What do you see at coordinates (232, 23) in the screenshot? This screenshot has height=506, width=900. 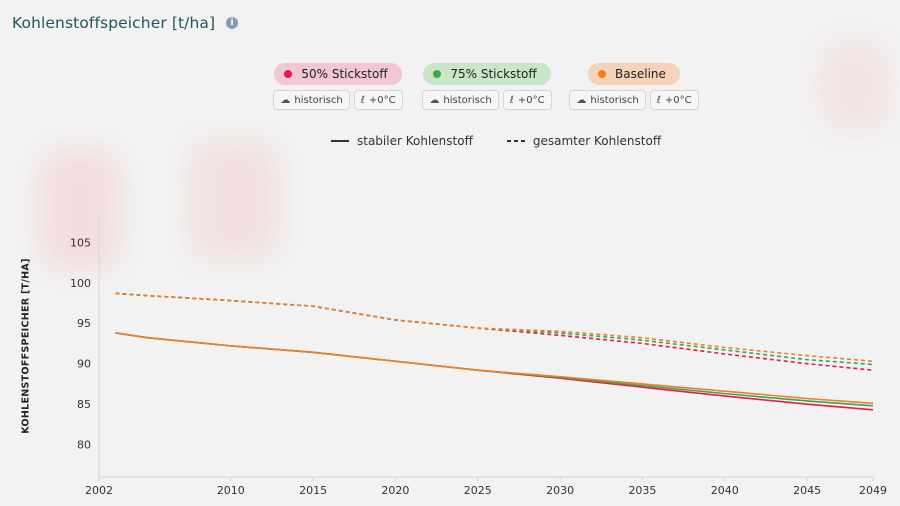 I see `info-icon: i` at bounding box center [232, 23].